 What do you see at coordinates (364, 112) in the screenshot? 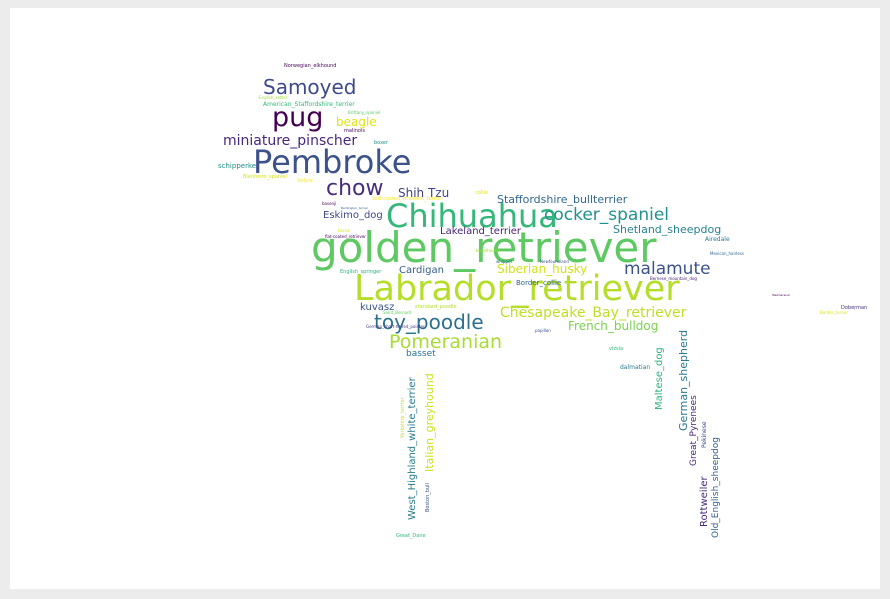
I see `word-Brittany_spaniel: Brittany_spaniel` at bounding box center [364, 112].